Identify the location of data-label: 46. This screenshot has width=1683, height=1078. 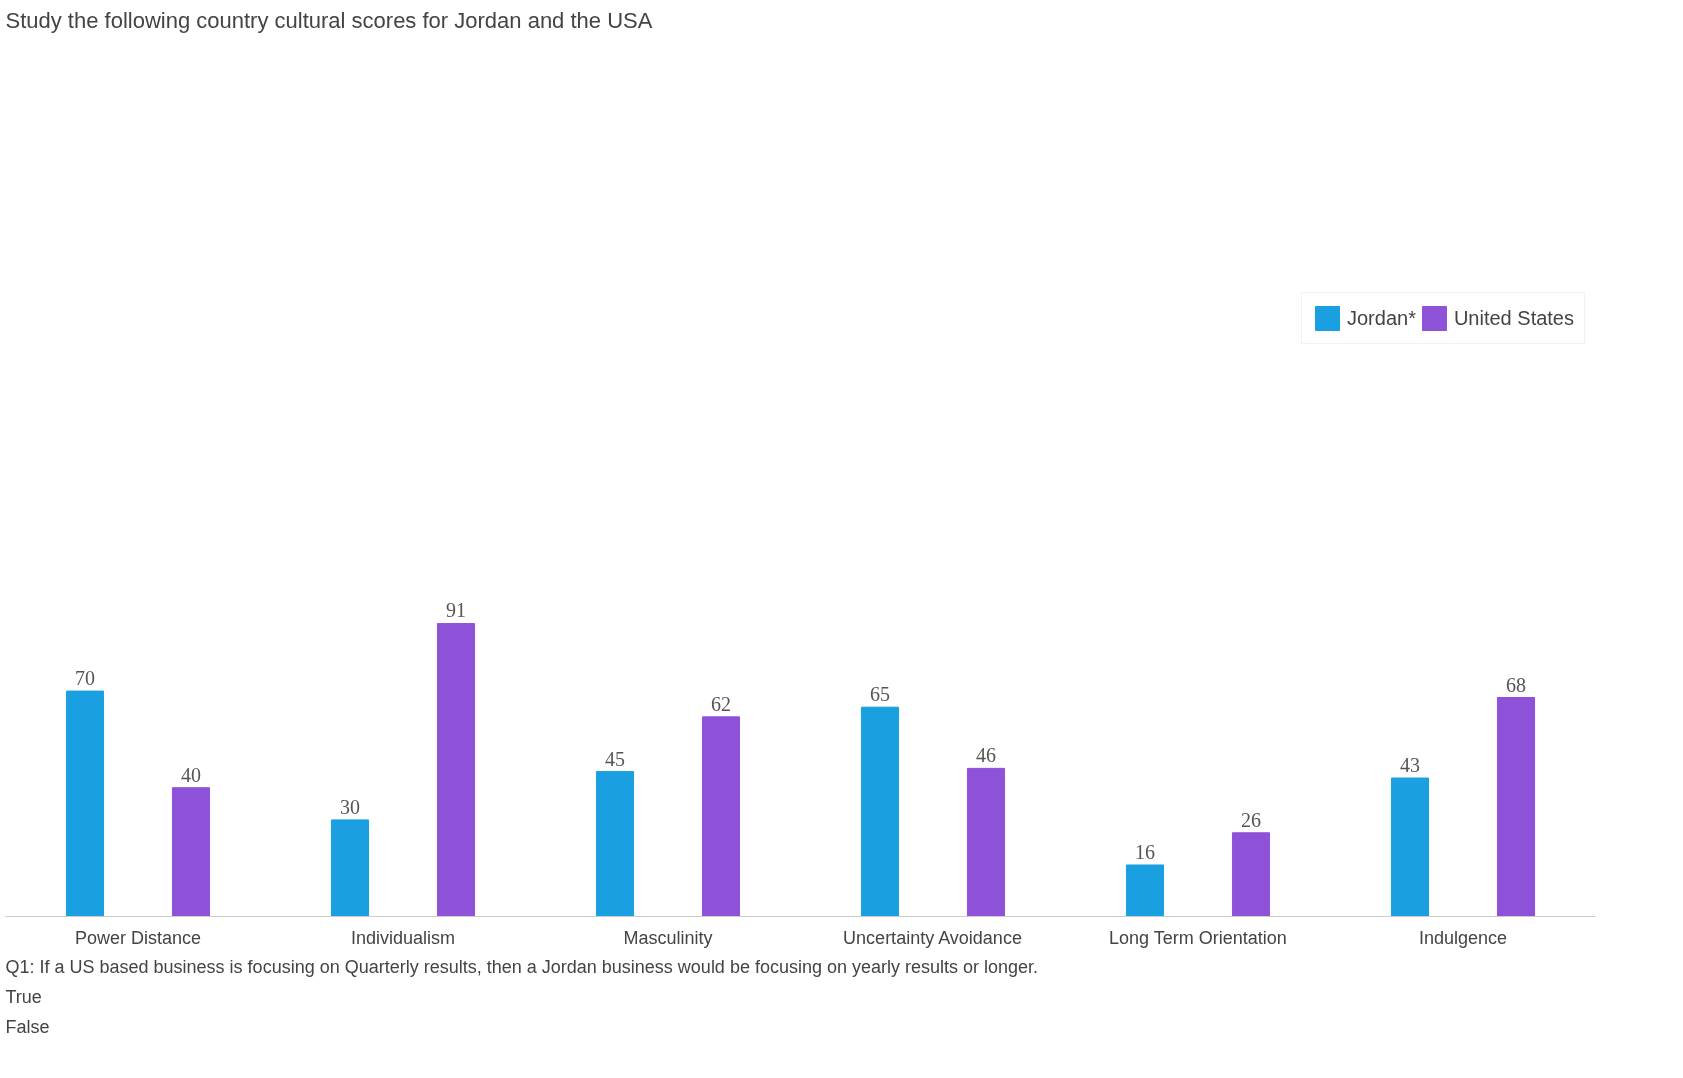
(986, 755).